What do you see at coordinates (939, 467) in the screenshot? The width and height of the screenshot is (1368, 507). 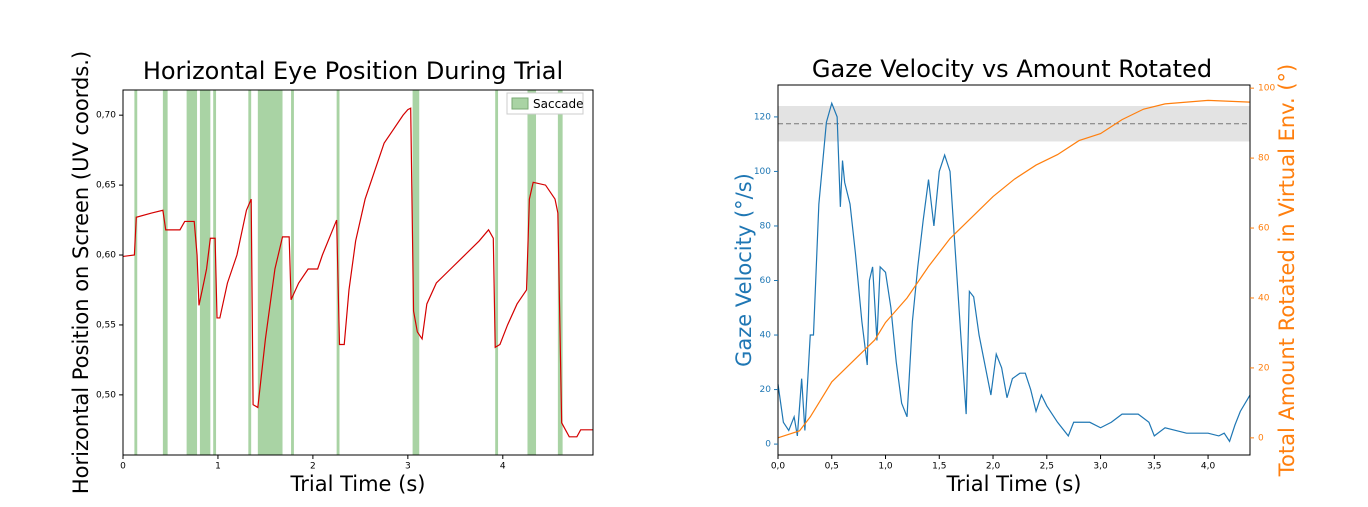 I see `x-tick-label: 1,5` at bounding box center [939, 467].